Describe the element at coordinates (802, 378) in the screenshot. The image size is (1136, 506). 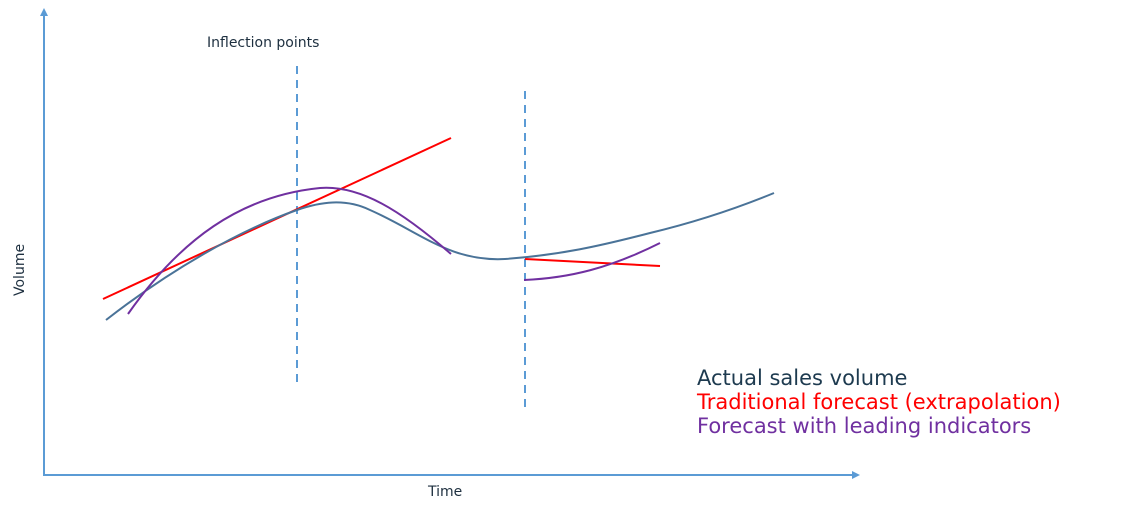
I see `legend-item-actual: Actual sales volume` at that location.